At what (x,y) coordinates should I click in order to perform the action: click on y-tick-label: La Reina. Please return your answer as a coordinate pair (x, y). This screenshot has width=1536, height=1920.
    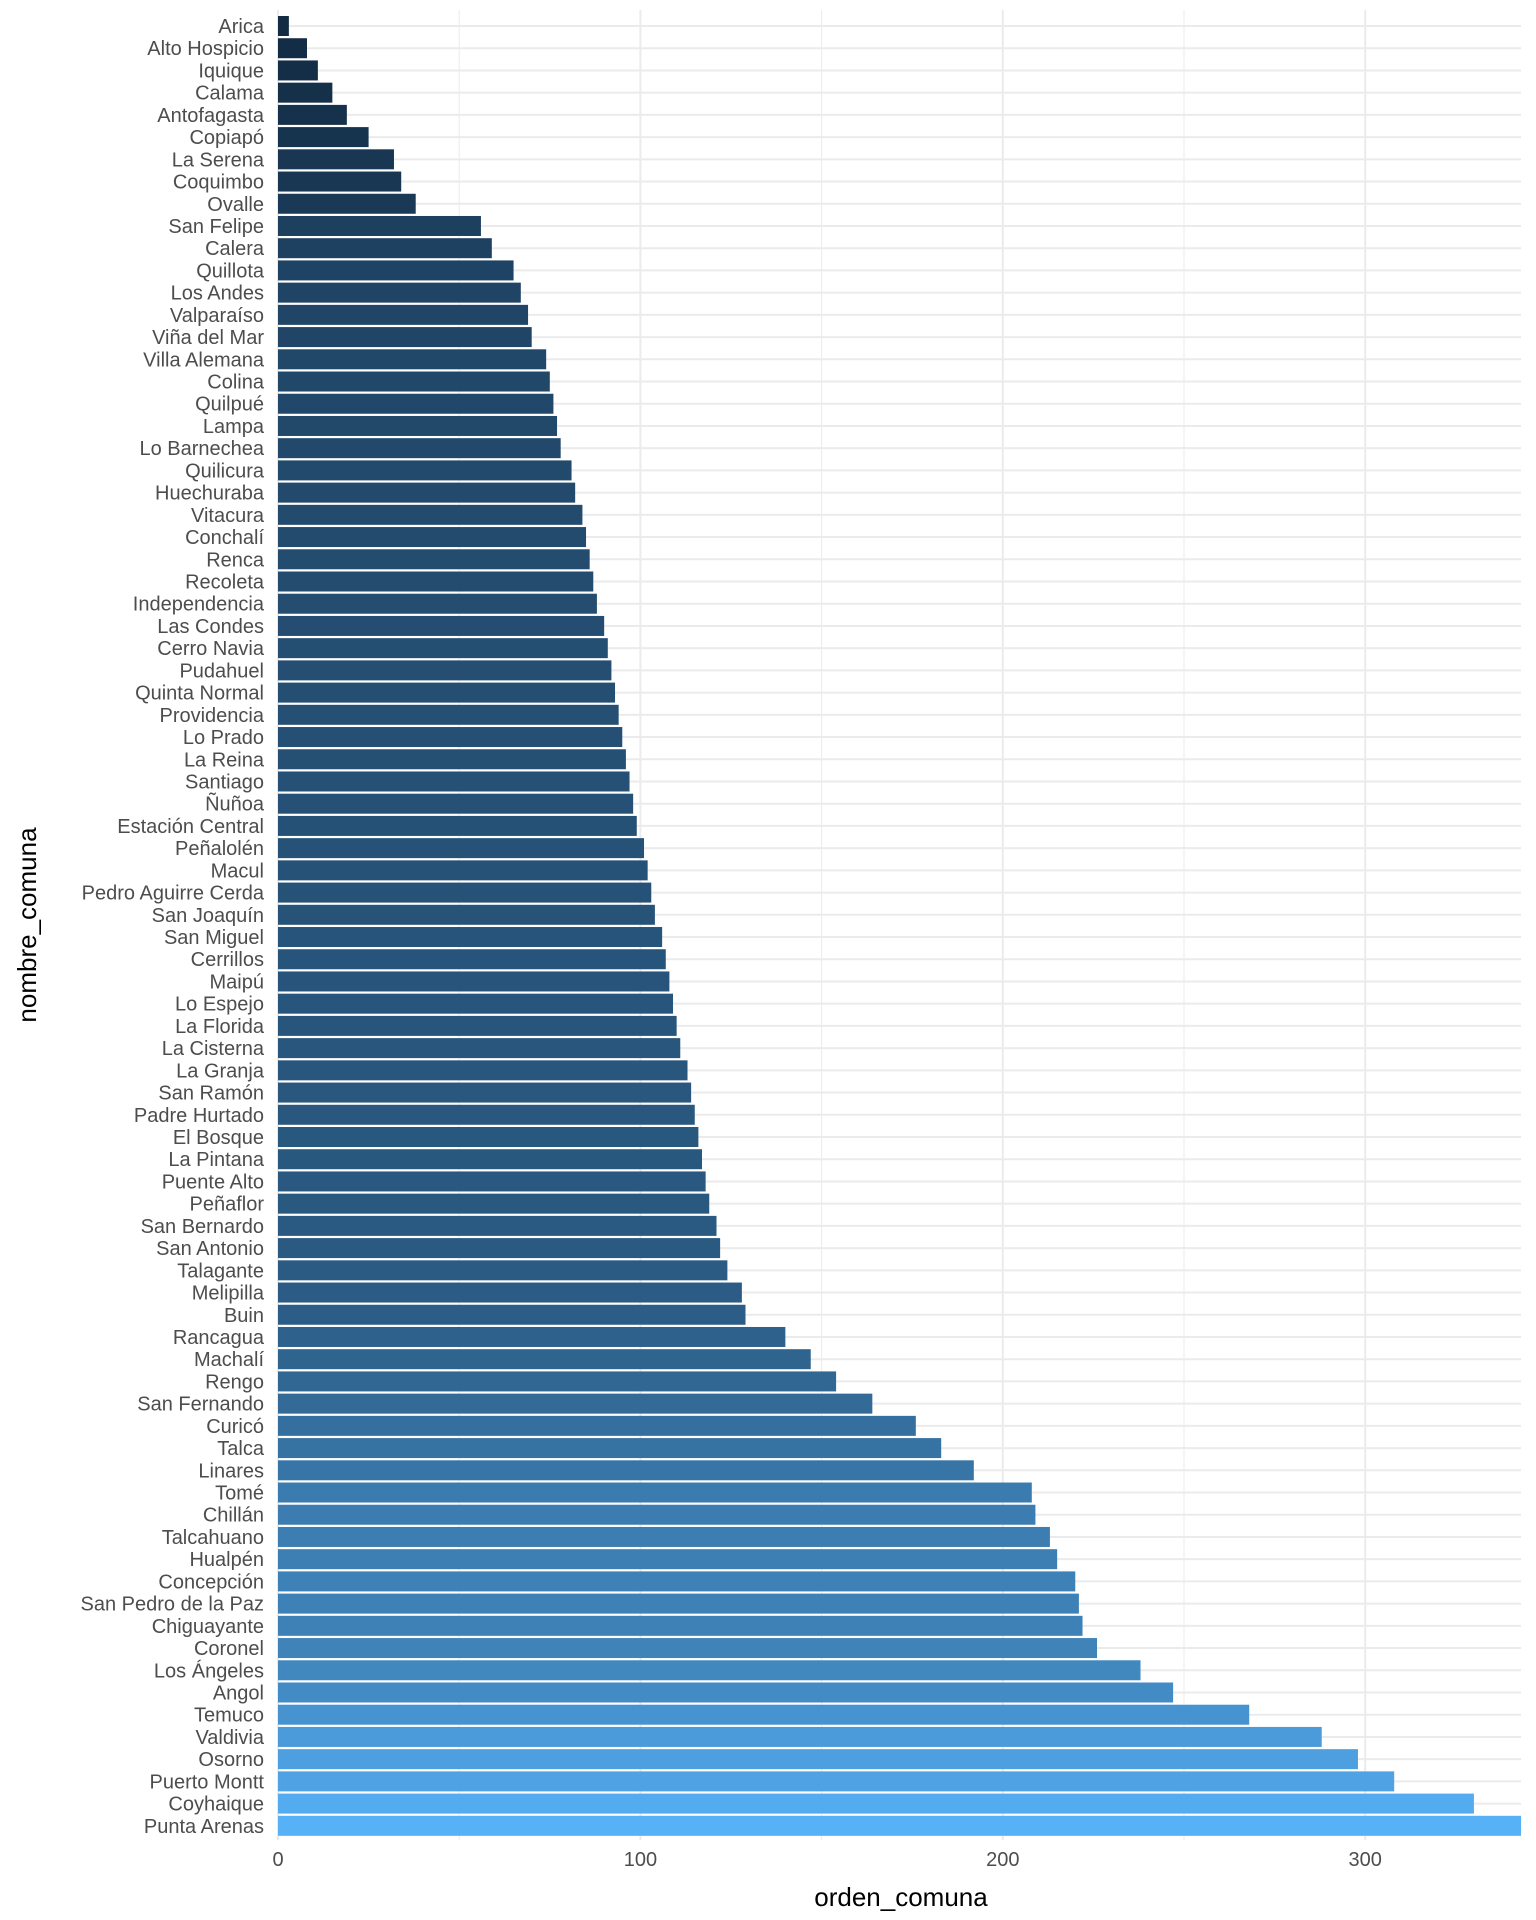
    Looking at the image, I should click on (224, 760).